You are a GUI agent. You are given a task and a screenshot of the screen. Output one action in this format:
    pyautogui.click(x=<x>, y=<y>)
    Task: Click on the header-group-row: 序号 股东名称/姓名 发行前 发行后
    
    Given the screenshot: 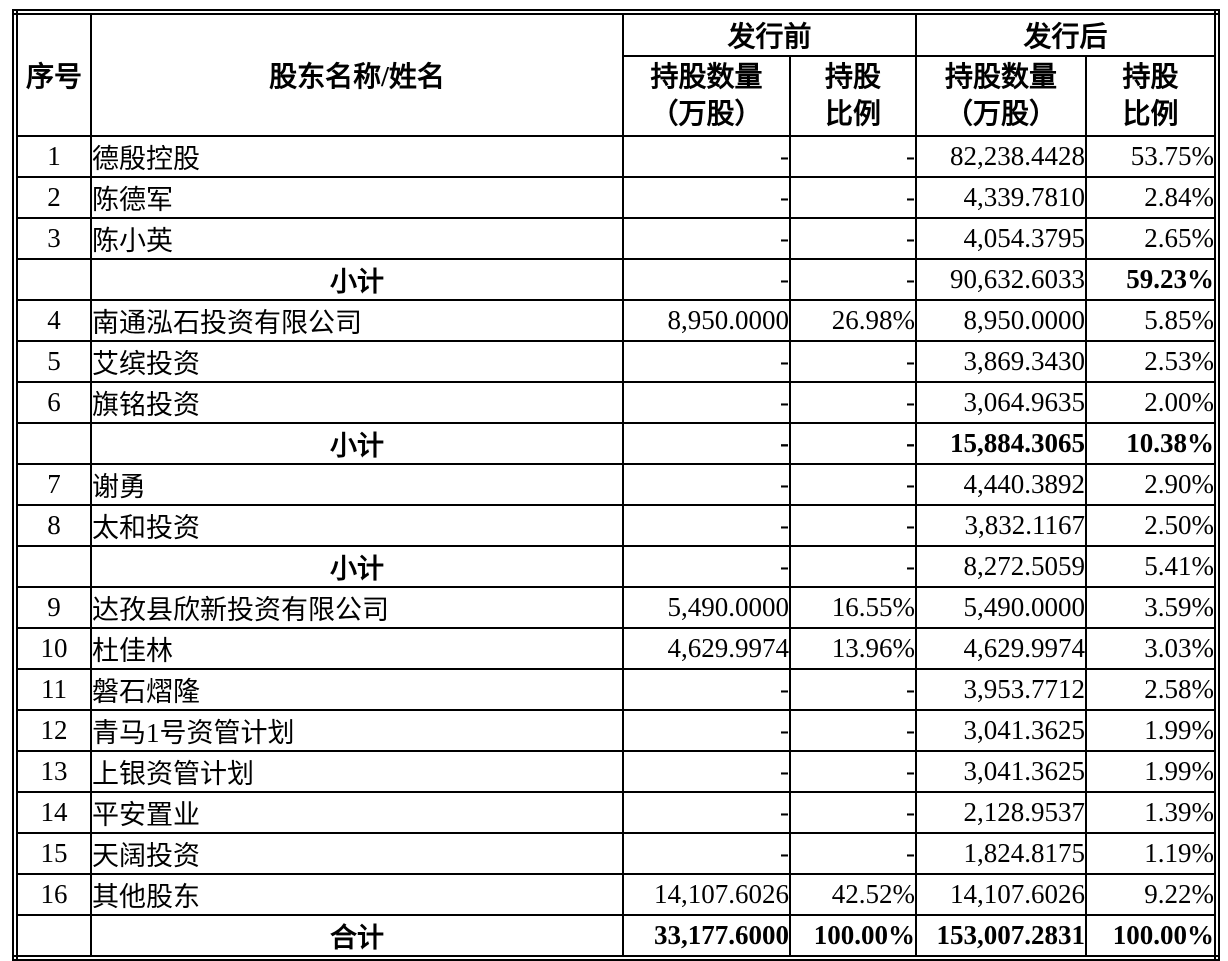 What is the action you would take?
    pyautogui.click(x=616, y=74)
    